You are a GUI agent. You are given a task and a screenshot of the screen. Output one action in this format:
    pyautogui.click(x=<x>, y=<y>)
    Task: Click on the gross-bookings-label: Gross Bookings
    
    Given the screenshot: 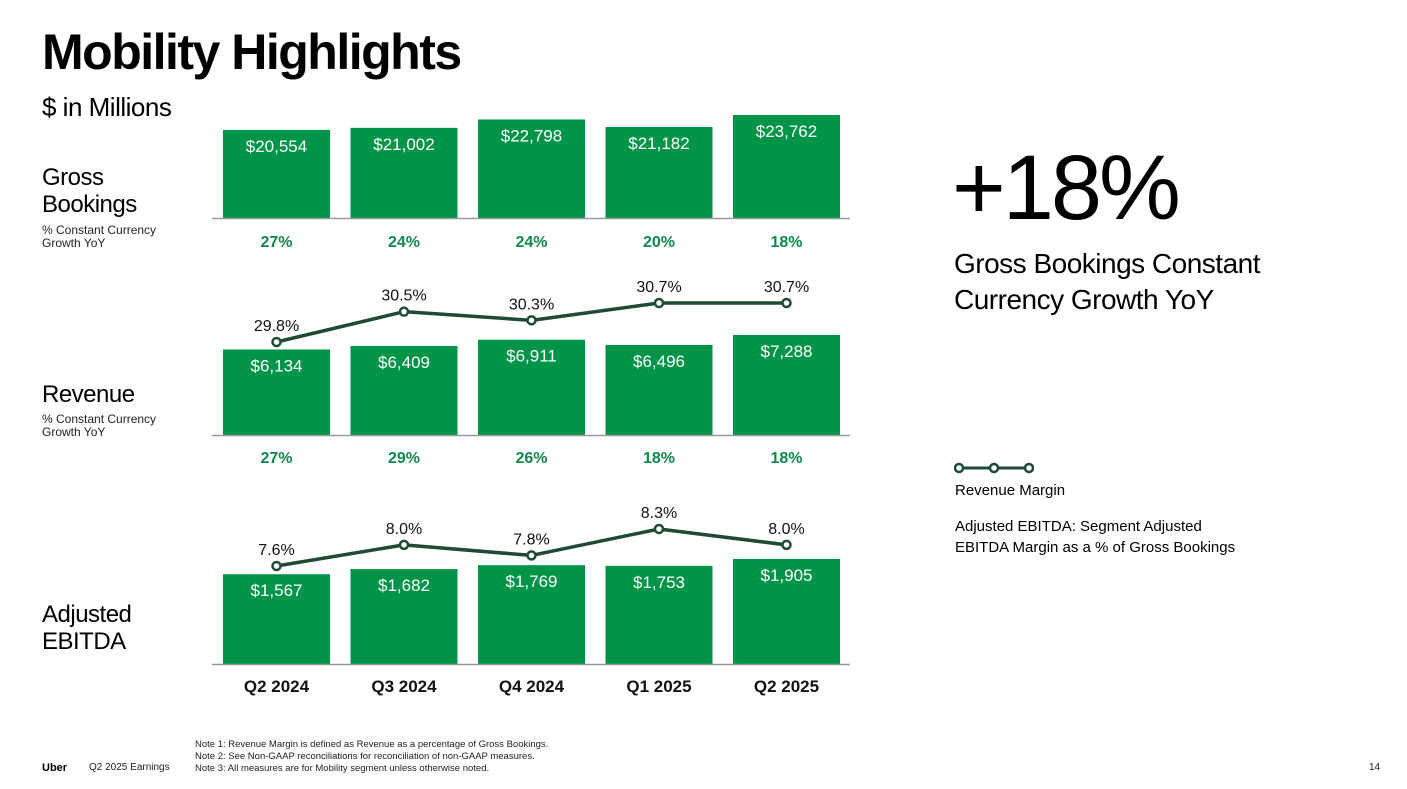 What is the action you would take?
    pyautogui.click(x=89, y=191)
    